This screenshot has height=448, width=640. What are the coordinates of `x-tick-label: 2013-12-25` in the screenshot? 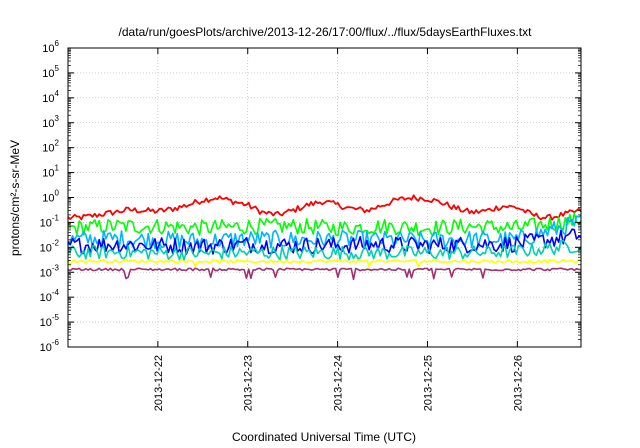 It's located at (428, 383).